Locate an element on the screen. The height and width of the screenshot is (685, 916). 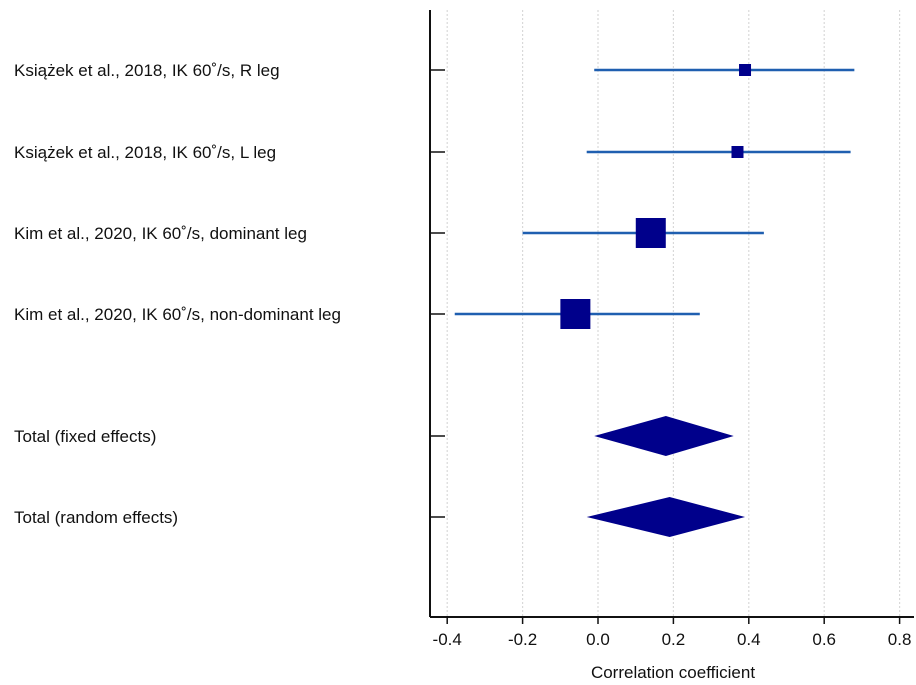
pooled-label: Total (fixed effects) is located at coordinates (85, 436).